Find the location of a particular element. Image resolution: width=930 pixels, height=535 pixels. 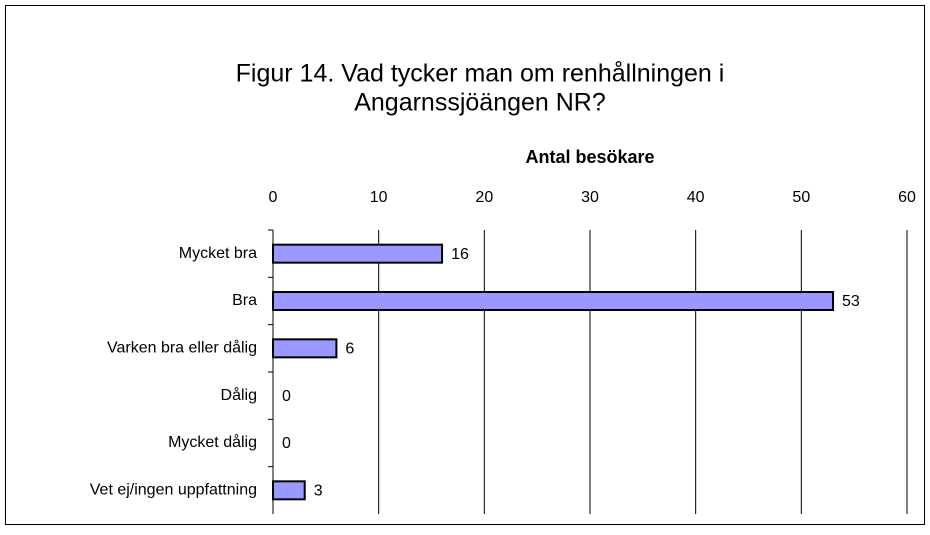

chart-title: Angarnssjöängen NR? is located at coordinates (480, 103).